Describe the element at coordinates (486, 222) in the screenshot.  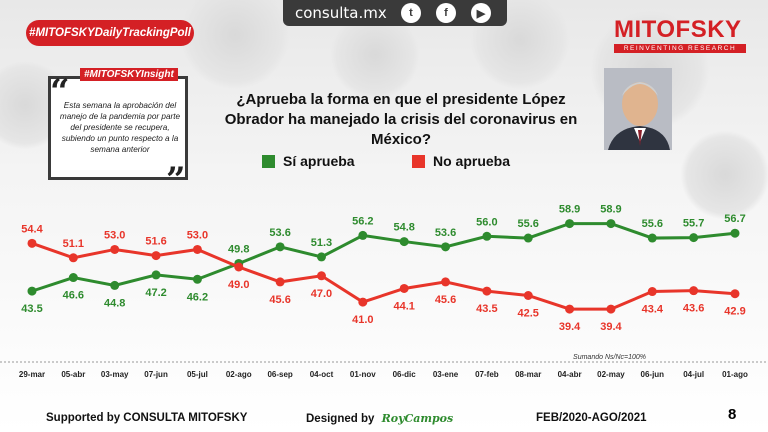
I see `data-label: 56.0` at that location.